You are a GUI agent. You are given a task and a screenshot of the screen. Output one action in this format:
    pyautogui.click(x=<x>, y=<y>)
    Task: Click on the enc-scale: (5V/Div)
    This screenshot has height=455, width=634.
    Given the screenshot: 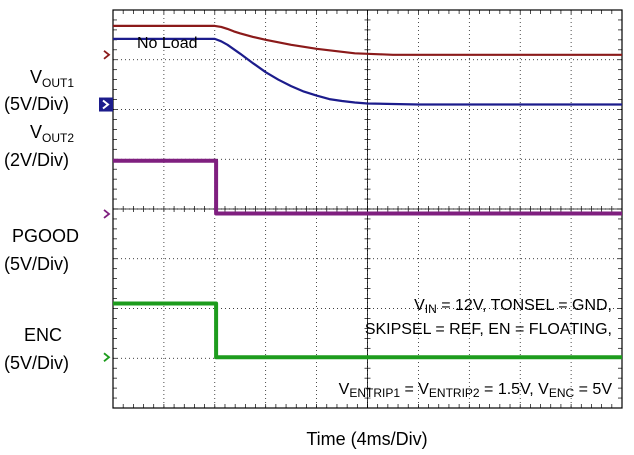 What is the action you would take?
    pyautogui.click(x=36, y=363)
    